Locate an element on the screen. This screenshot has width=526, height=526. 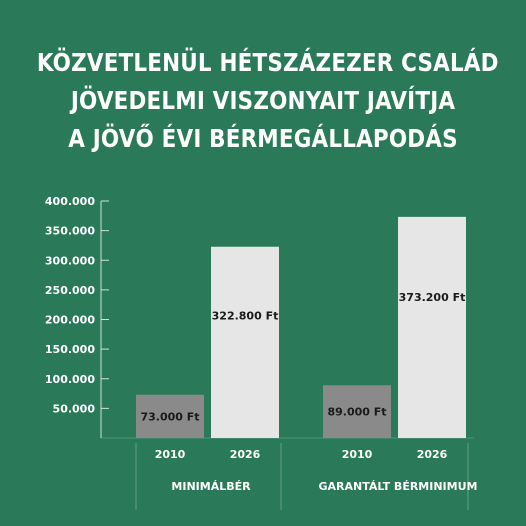
bar-garantalt-2010 is located at coordinates (357, 411).